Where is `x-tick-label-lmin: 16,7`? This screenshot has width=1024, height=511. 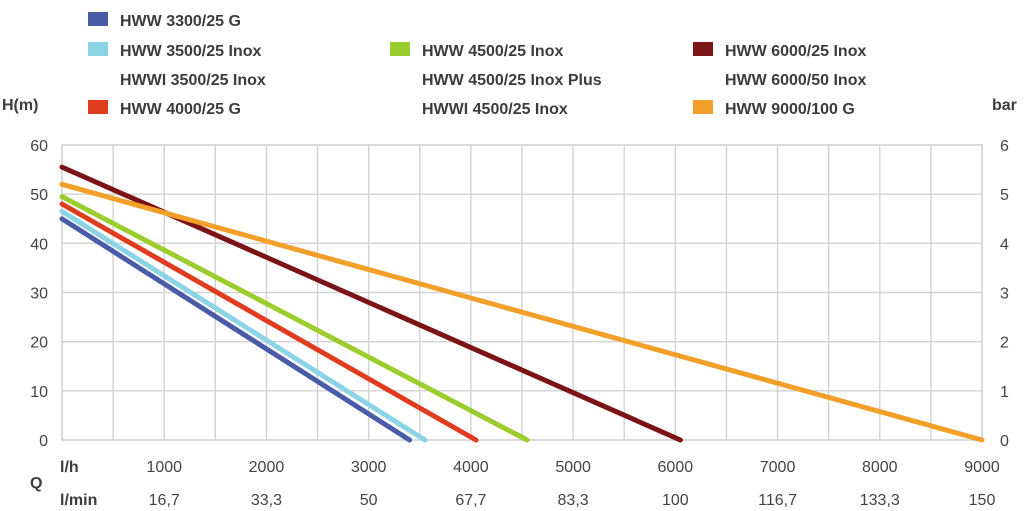
x-tick-label-lmin: 16,7 is located at coordinates (164, 500).